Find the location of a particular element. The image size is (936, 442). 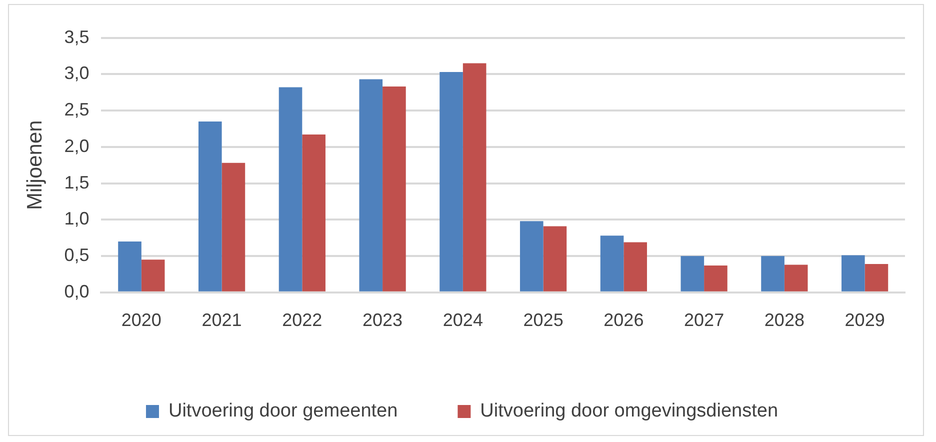

x-tick-label: 2020 is located at coordinates (141, 320).